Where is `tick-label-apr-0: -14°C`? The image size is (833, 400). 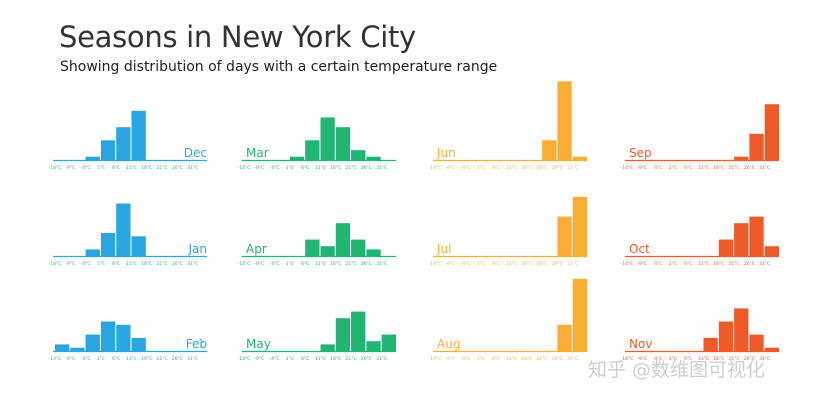 tick-label-apr-0: -14°C is located at coordinates (244, 264).